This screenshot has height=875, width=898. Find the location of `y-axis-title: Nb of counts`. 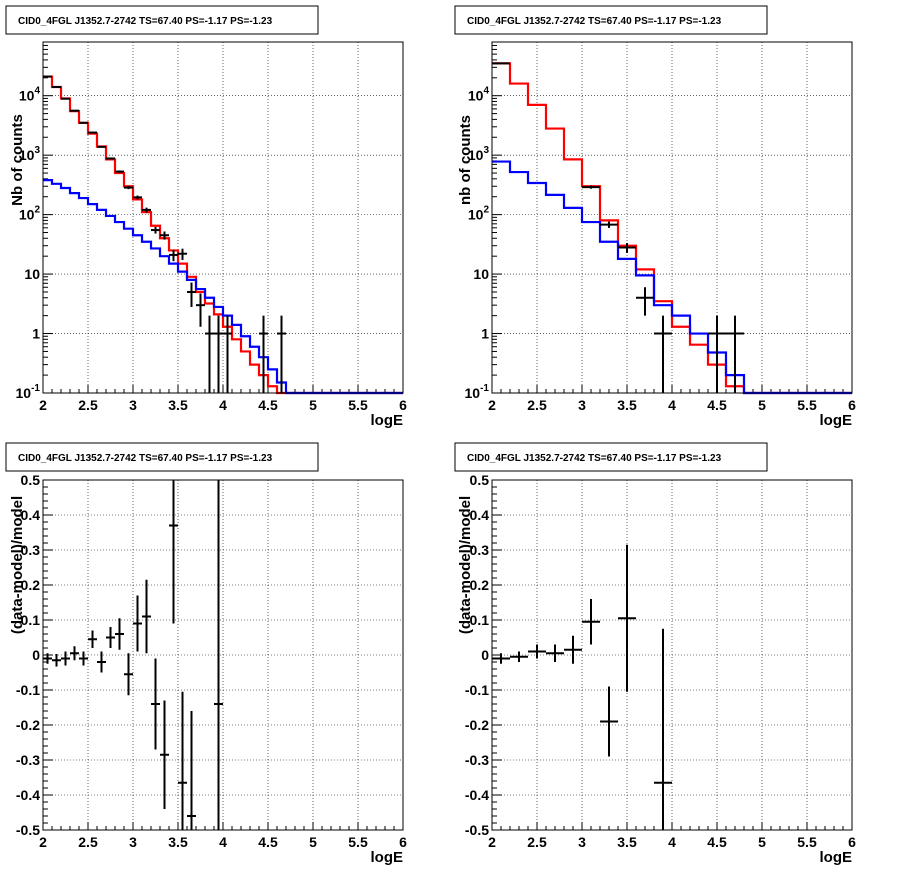

y-axis-title: Nb of counts is located at coordinates (17, 160).